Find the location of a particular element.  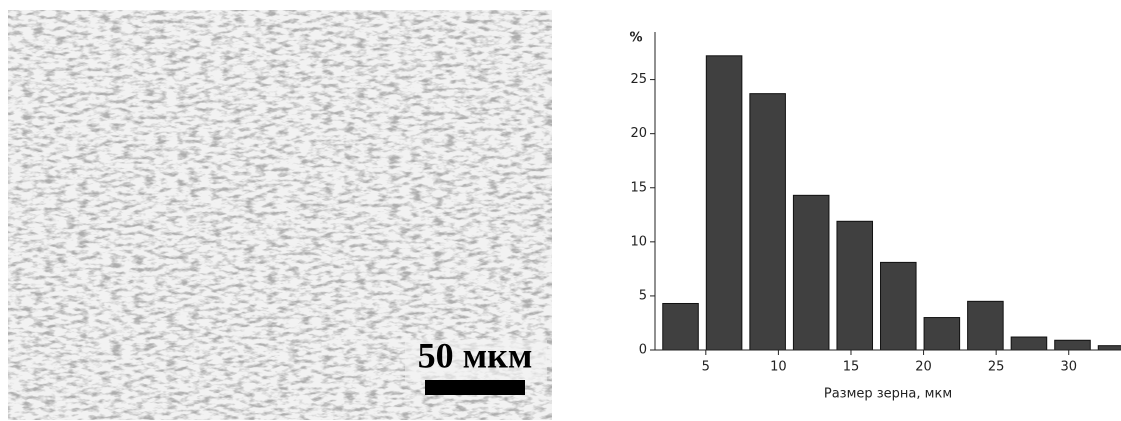

x-tick-label: 30 is located at coordinates (1068, 367).